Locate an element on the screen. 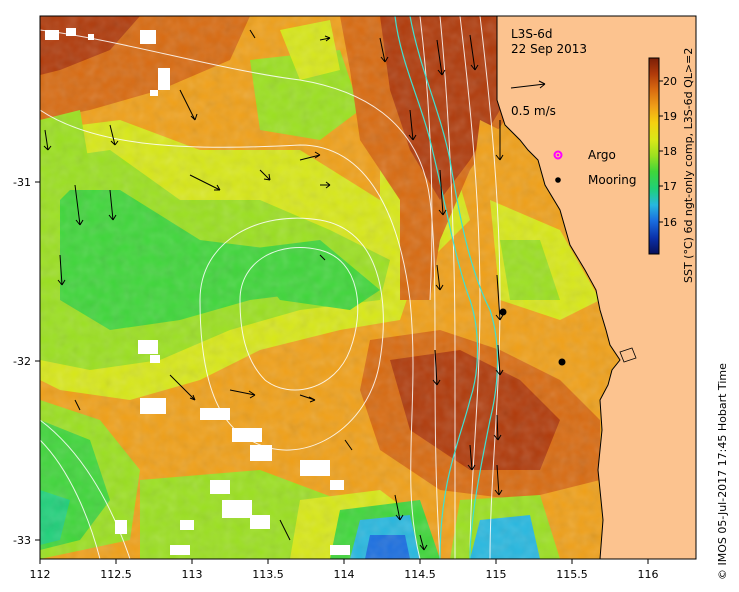 The width and height of the screenshot is (739, 592). colorbar-tick: 20 is located at coordinates (670, 81).